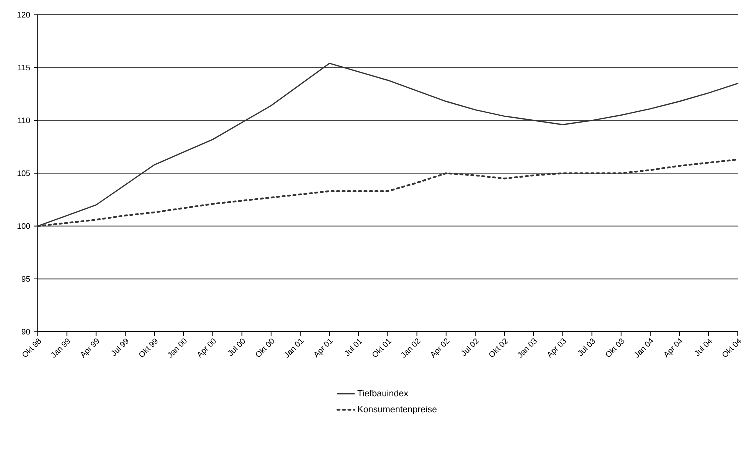 This screenshot has height=456, width=742. I want to click on legend-label: Konsumentenpreise, so click(397, 410).